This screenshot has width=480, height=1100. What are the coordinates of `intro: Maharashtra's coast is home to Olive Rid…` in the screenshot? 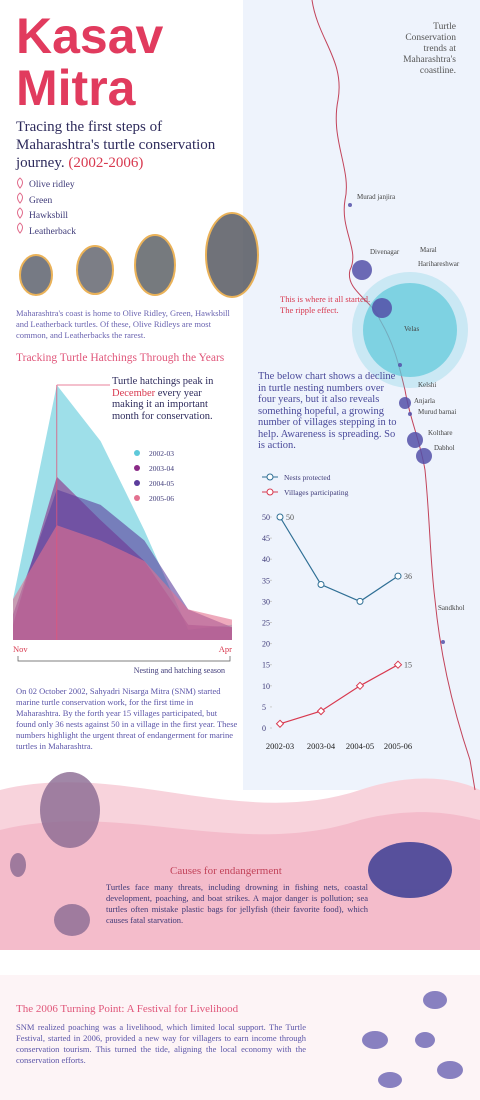 It's located at (123, 324).